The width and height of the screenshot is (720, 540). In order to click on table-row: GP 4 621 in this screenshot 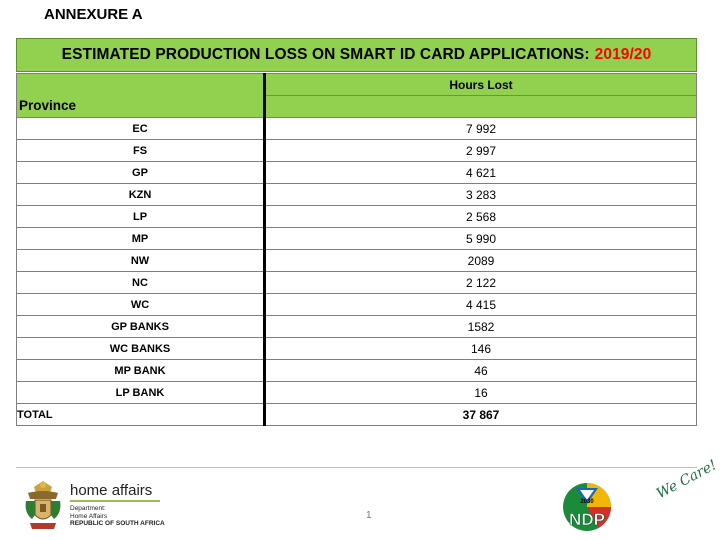, I will do `click(356, 172)`.